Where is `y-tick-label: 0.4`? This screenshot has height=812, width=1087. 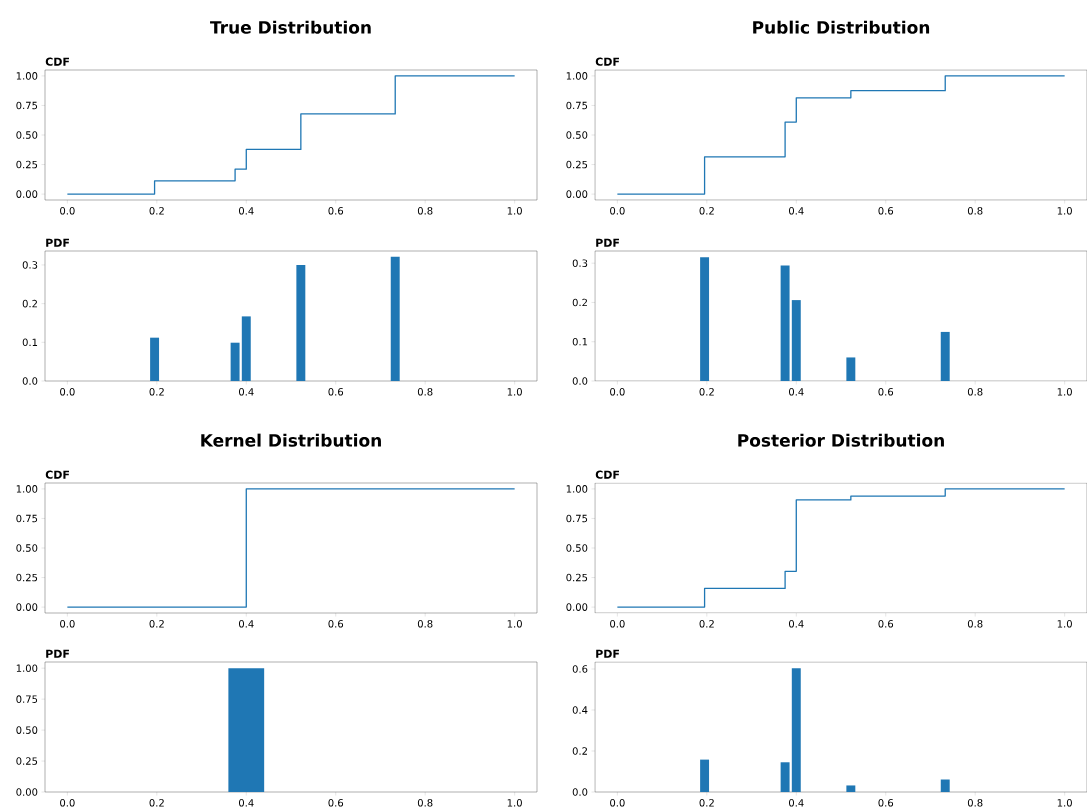 y-tick-label: 0.4 is located at coordinates (580, 710).